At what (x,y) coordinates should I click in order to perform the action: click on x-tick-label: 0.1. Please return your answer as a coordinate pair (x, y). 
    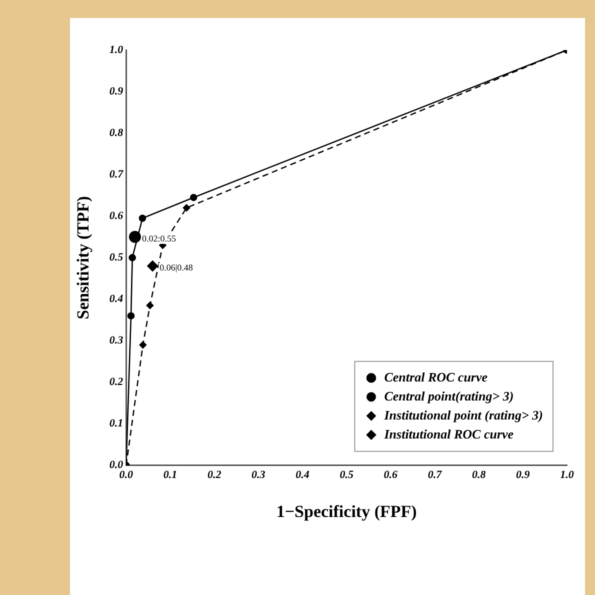
    Looking at the image, I should click on (170, 474).